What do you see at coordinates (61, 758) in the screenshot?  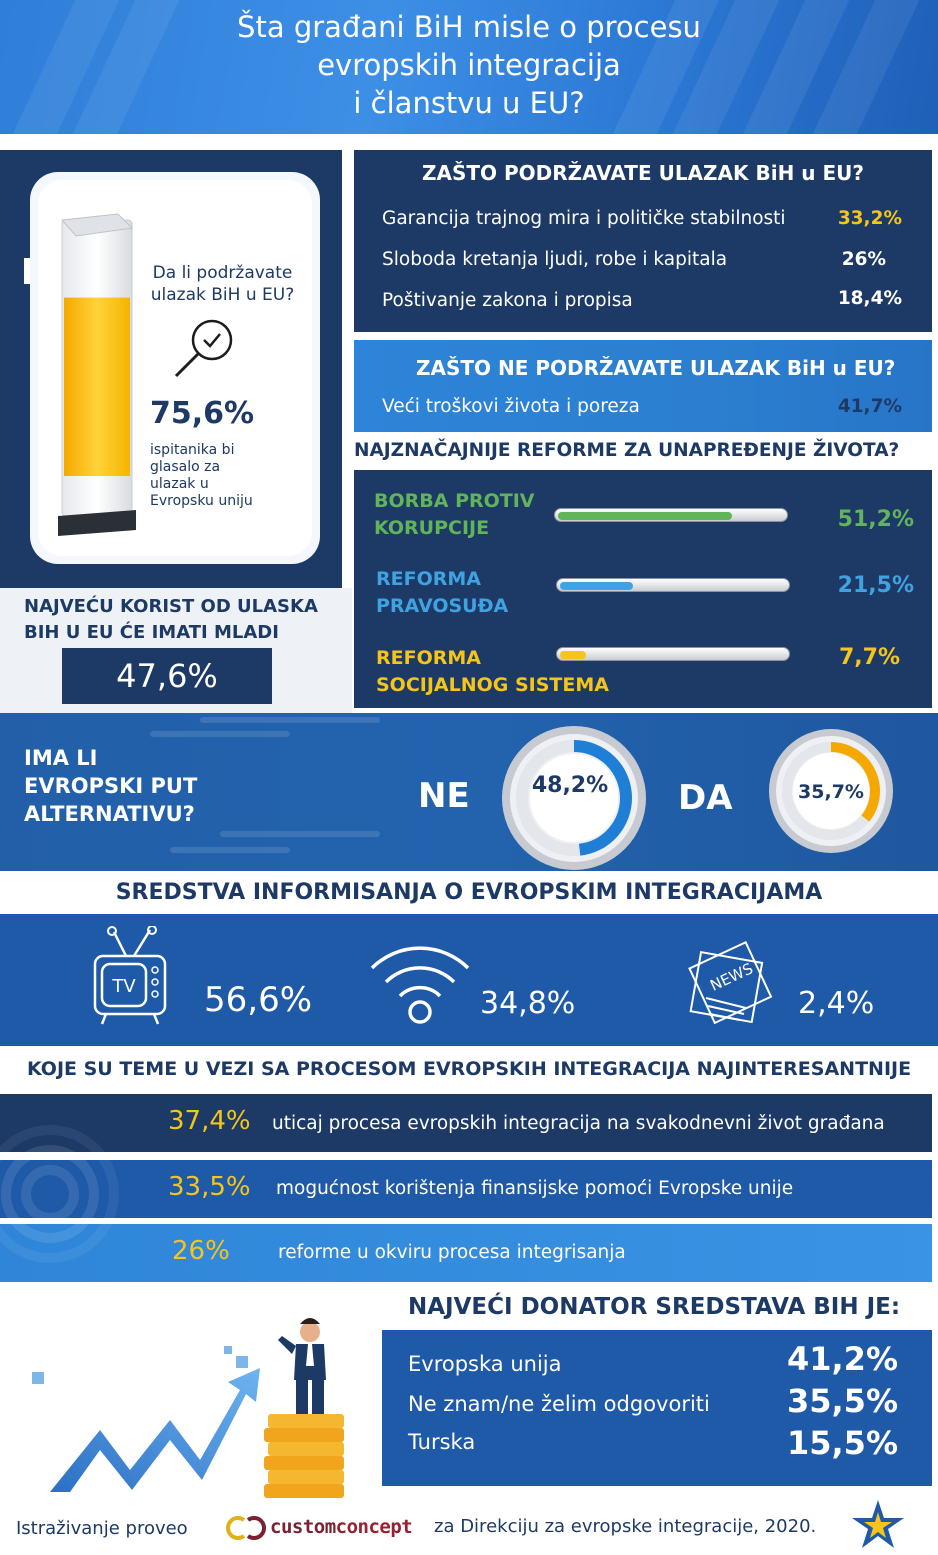 I see `alternative-title-line-1: IMA LI` at bounding box center [61, 758].